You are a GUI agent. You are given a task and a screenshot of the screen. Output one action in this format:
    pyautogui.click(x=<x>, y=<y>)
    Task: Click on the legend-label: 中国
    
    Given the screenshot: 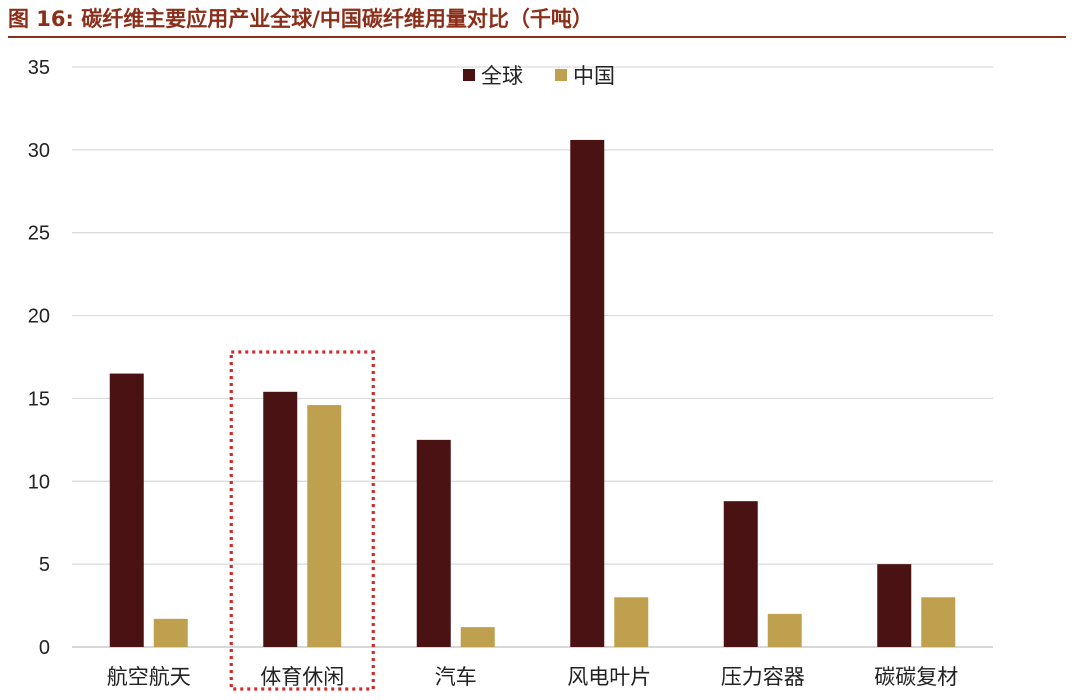 What is the action you would take?
    pyautogui.click(x=594, y=76)
    